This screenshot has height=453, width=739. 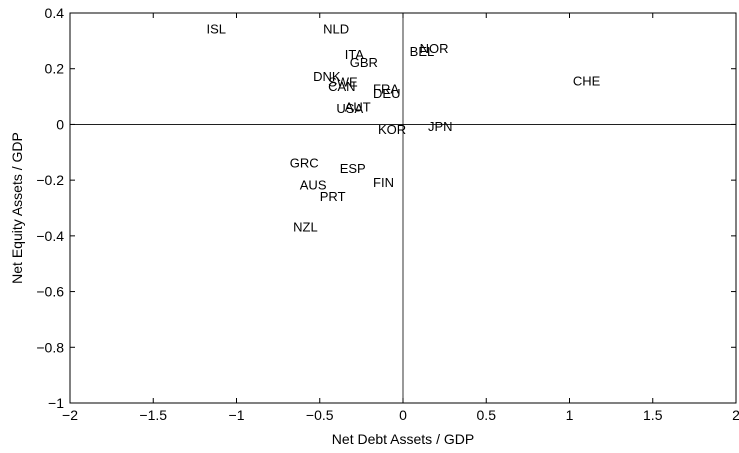 I want to click on data-point-prt: PRT, so click(x=333, y=196).